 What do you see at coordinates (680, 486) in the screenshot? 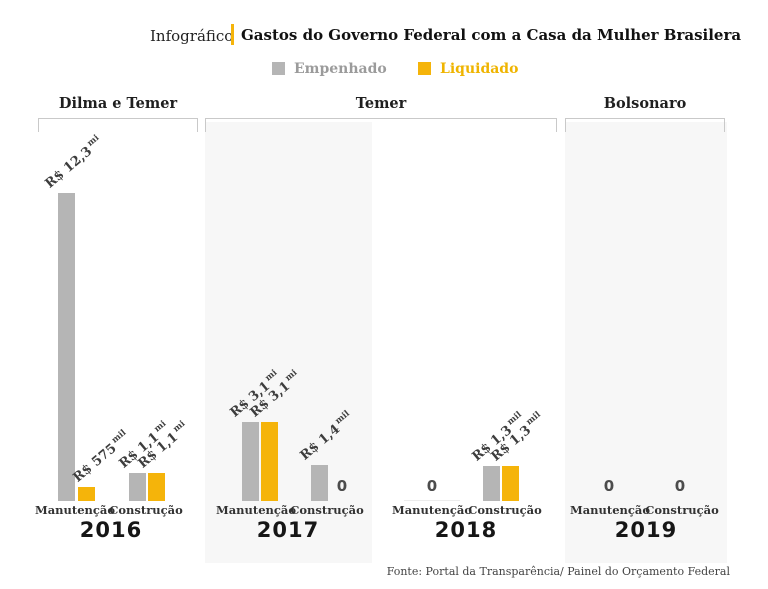
I see `zero-label-2019-construcao: 0` at bounding box center [680, 486].